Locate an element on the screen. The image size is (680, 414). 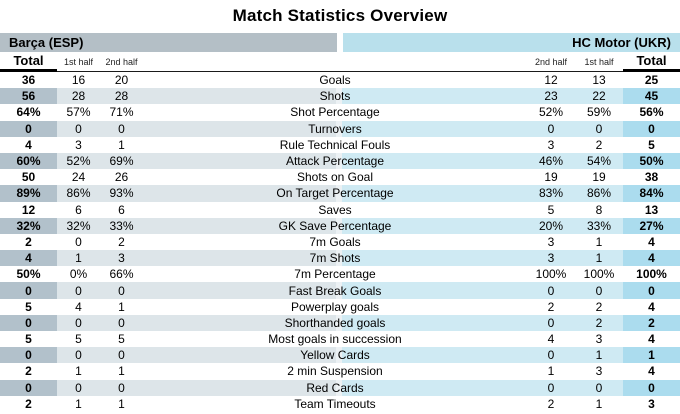
left-1st-half-cell: 28 is located at coordinates (78, 96).